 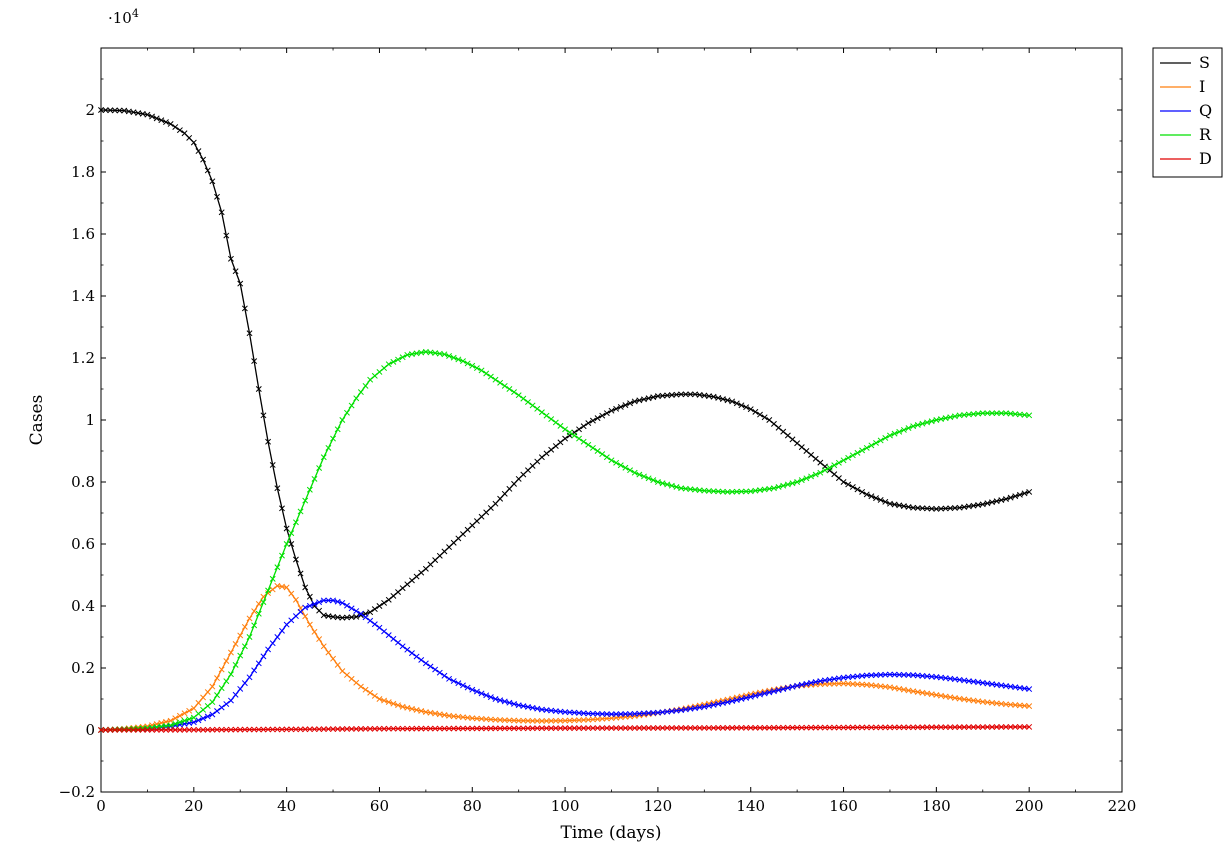 I want to click on x-tick-label: 120, so click(x=658, y=806).